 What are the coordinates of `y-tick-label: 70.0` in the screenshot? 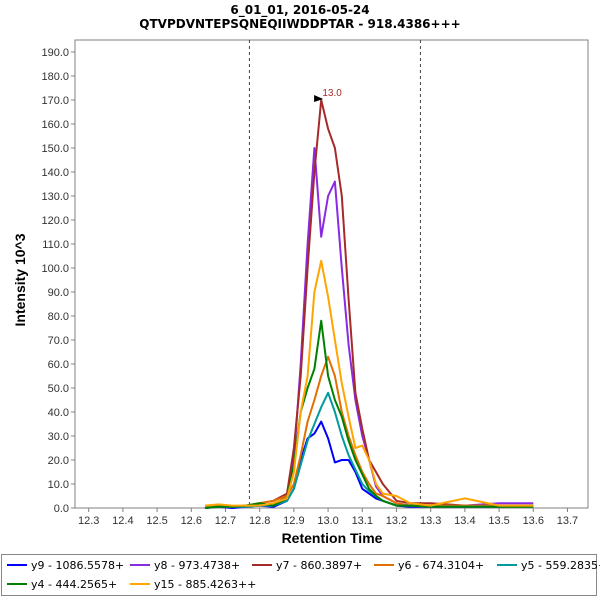 It's located at (58, 341).